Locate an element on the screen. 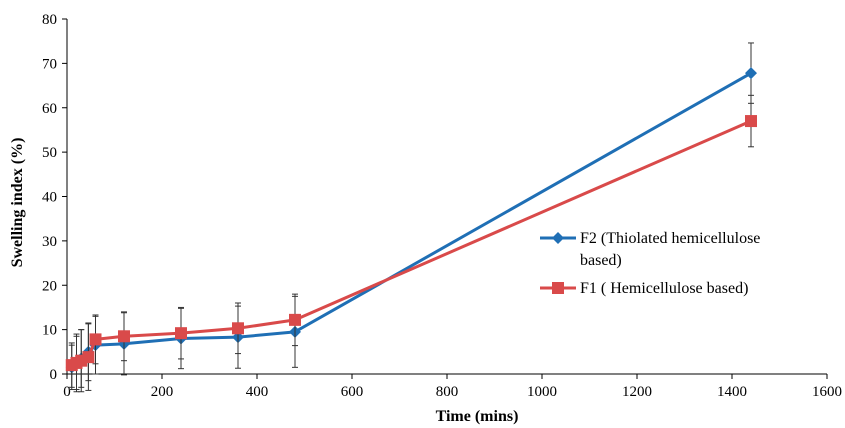  y-tick-label: 10 is located at coordinates (49, 331).